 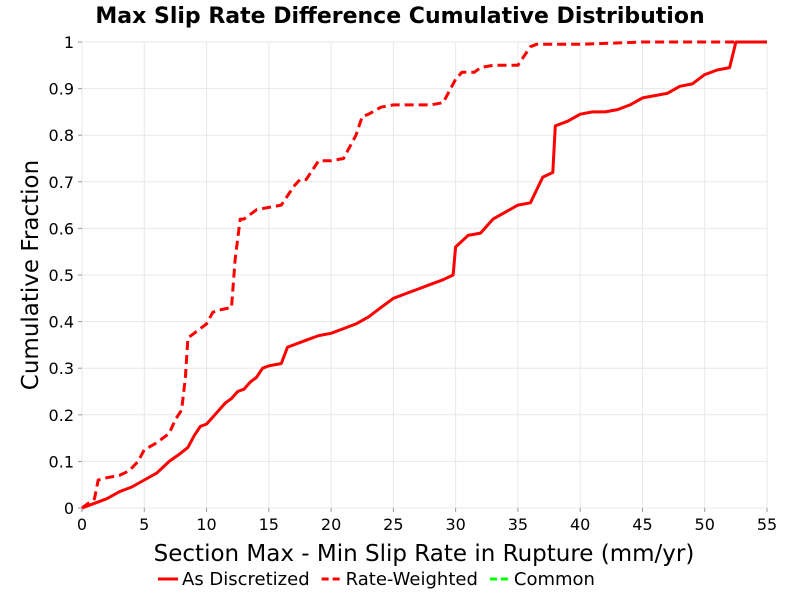 I want to click on y-tick-label: 0.6, so click(x=61, y=228).